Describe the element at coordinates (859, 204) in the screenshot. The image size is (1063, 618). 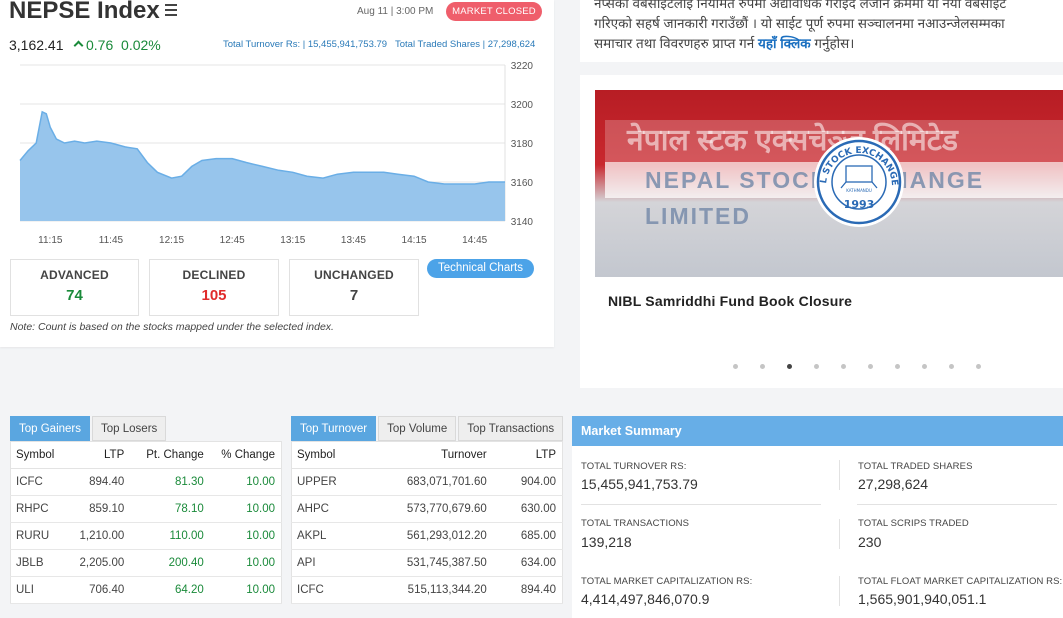
I see `svg-text: 1993` at that location.